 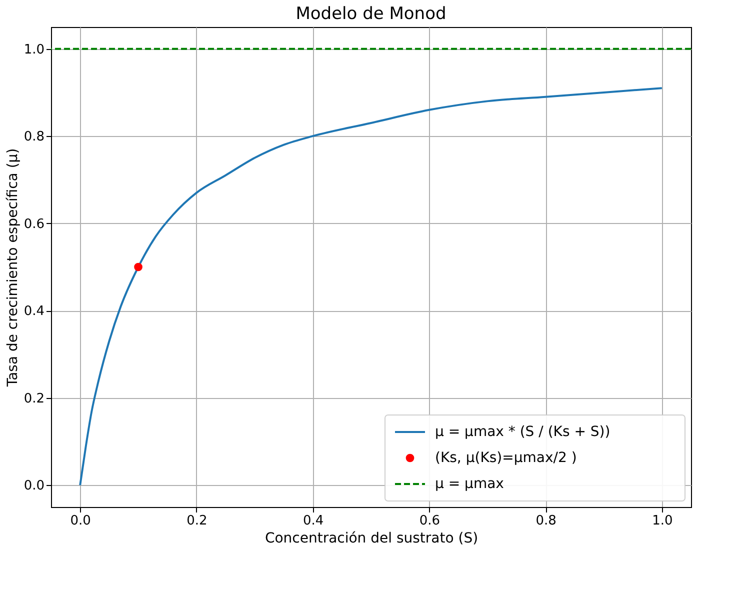 What do you see at coordinates (34, 50) in the screenshot?
I see `y-tick-label: 1.0` at bounding box center [34, 50].